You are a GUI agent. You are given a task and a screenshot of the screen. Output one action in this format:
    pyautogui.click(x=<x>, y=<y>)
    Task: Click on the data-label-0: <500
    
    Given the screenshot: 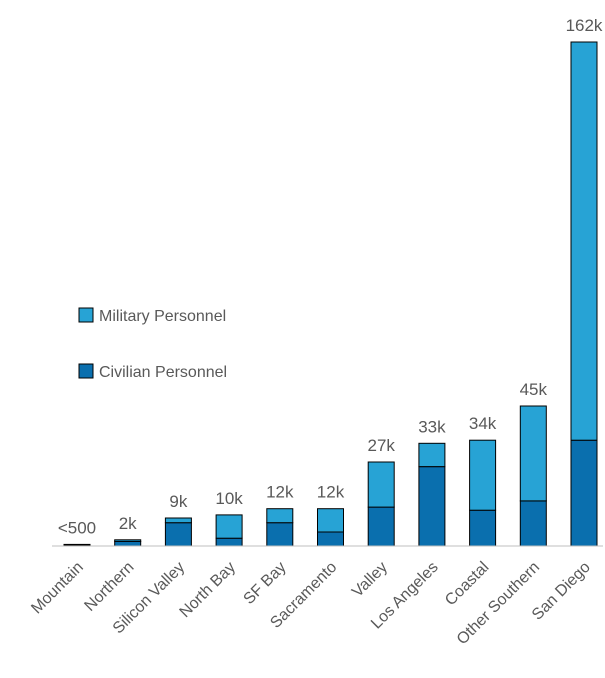 What is the action you would take?
    pyautogui.click(x=77, y=527)
    